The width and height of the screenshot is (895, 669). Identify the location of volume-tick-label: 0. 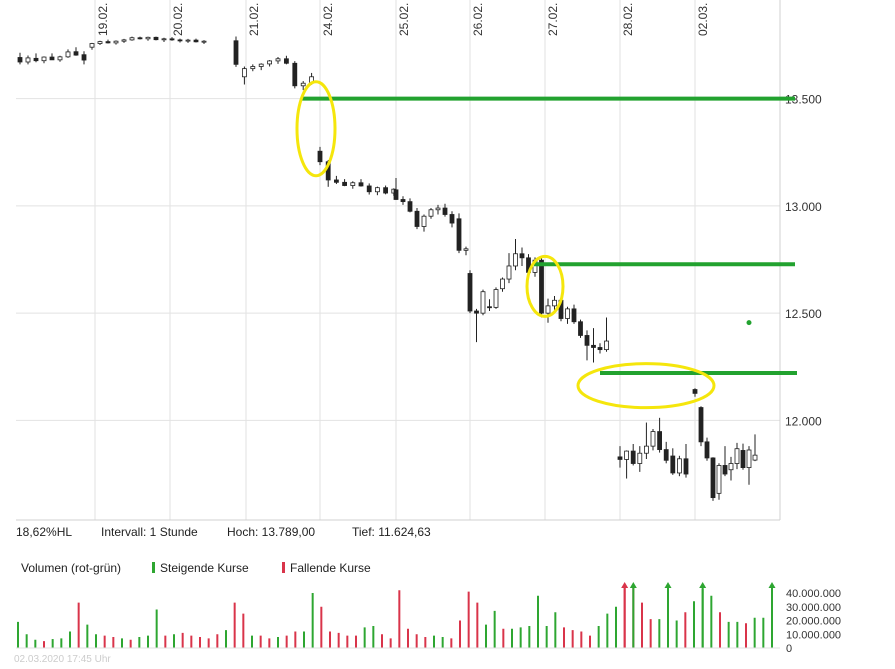
(789, 649).